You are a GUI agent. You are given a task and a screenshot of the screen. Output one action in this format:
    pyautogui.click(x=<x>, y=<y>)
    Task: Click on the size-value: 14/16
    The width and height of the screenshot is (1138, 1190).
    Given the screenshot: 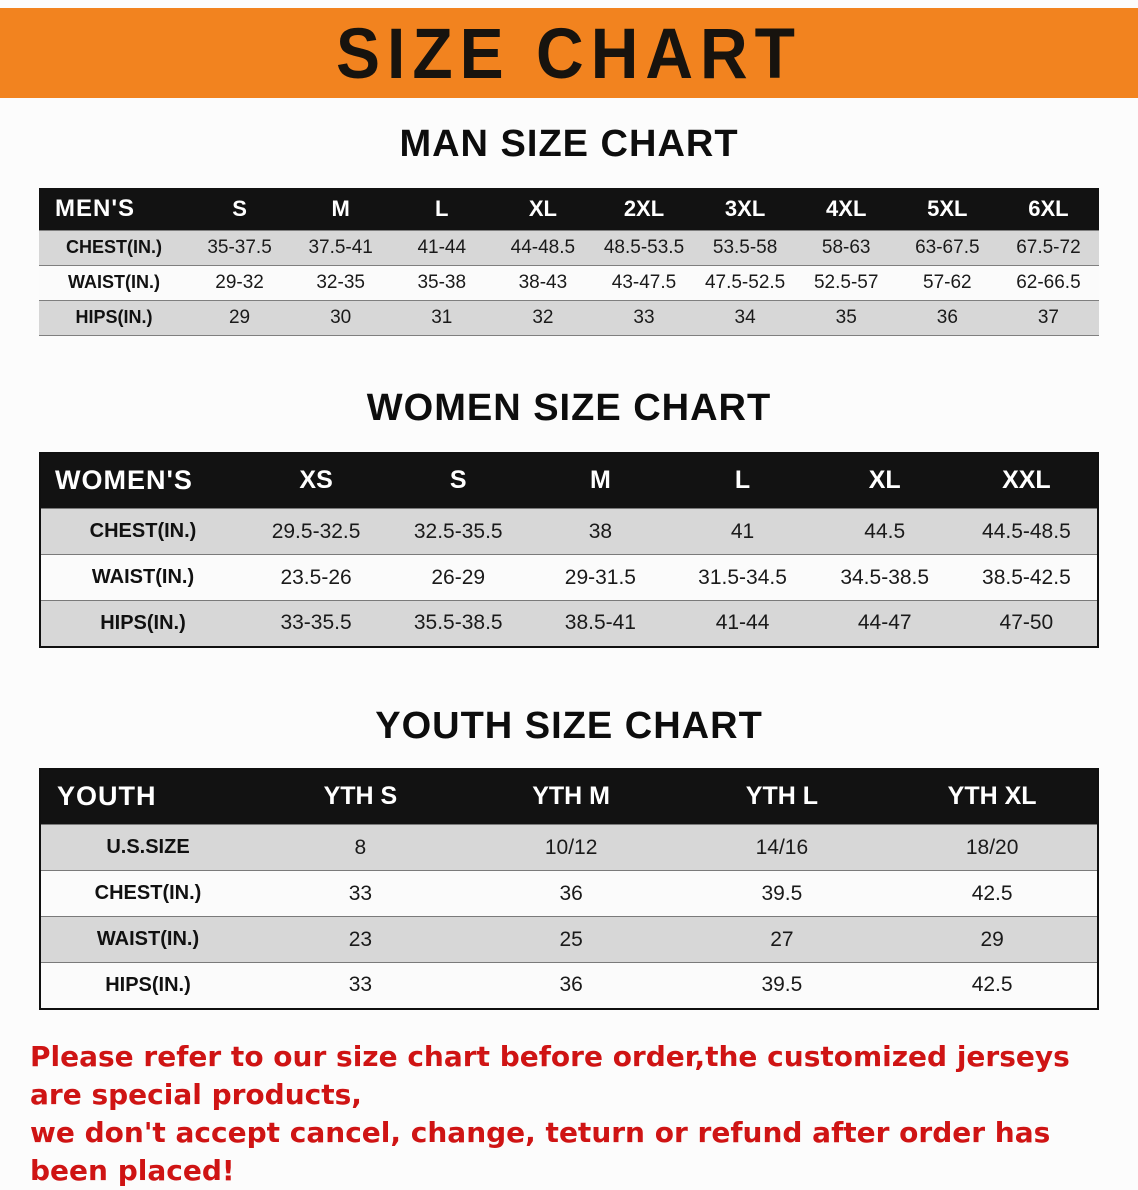 What is the action you would take?
    pyautogui.click(x=782, y=847)
    